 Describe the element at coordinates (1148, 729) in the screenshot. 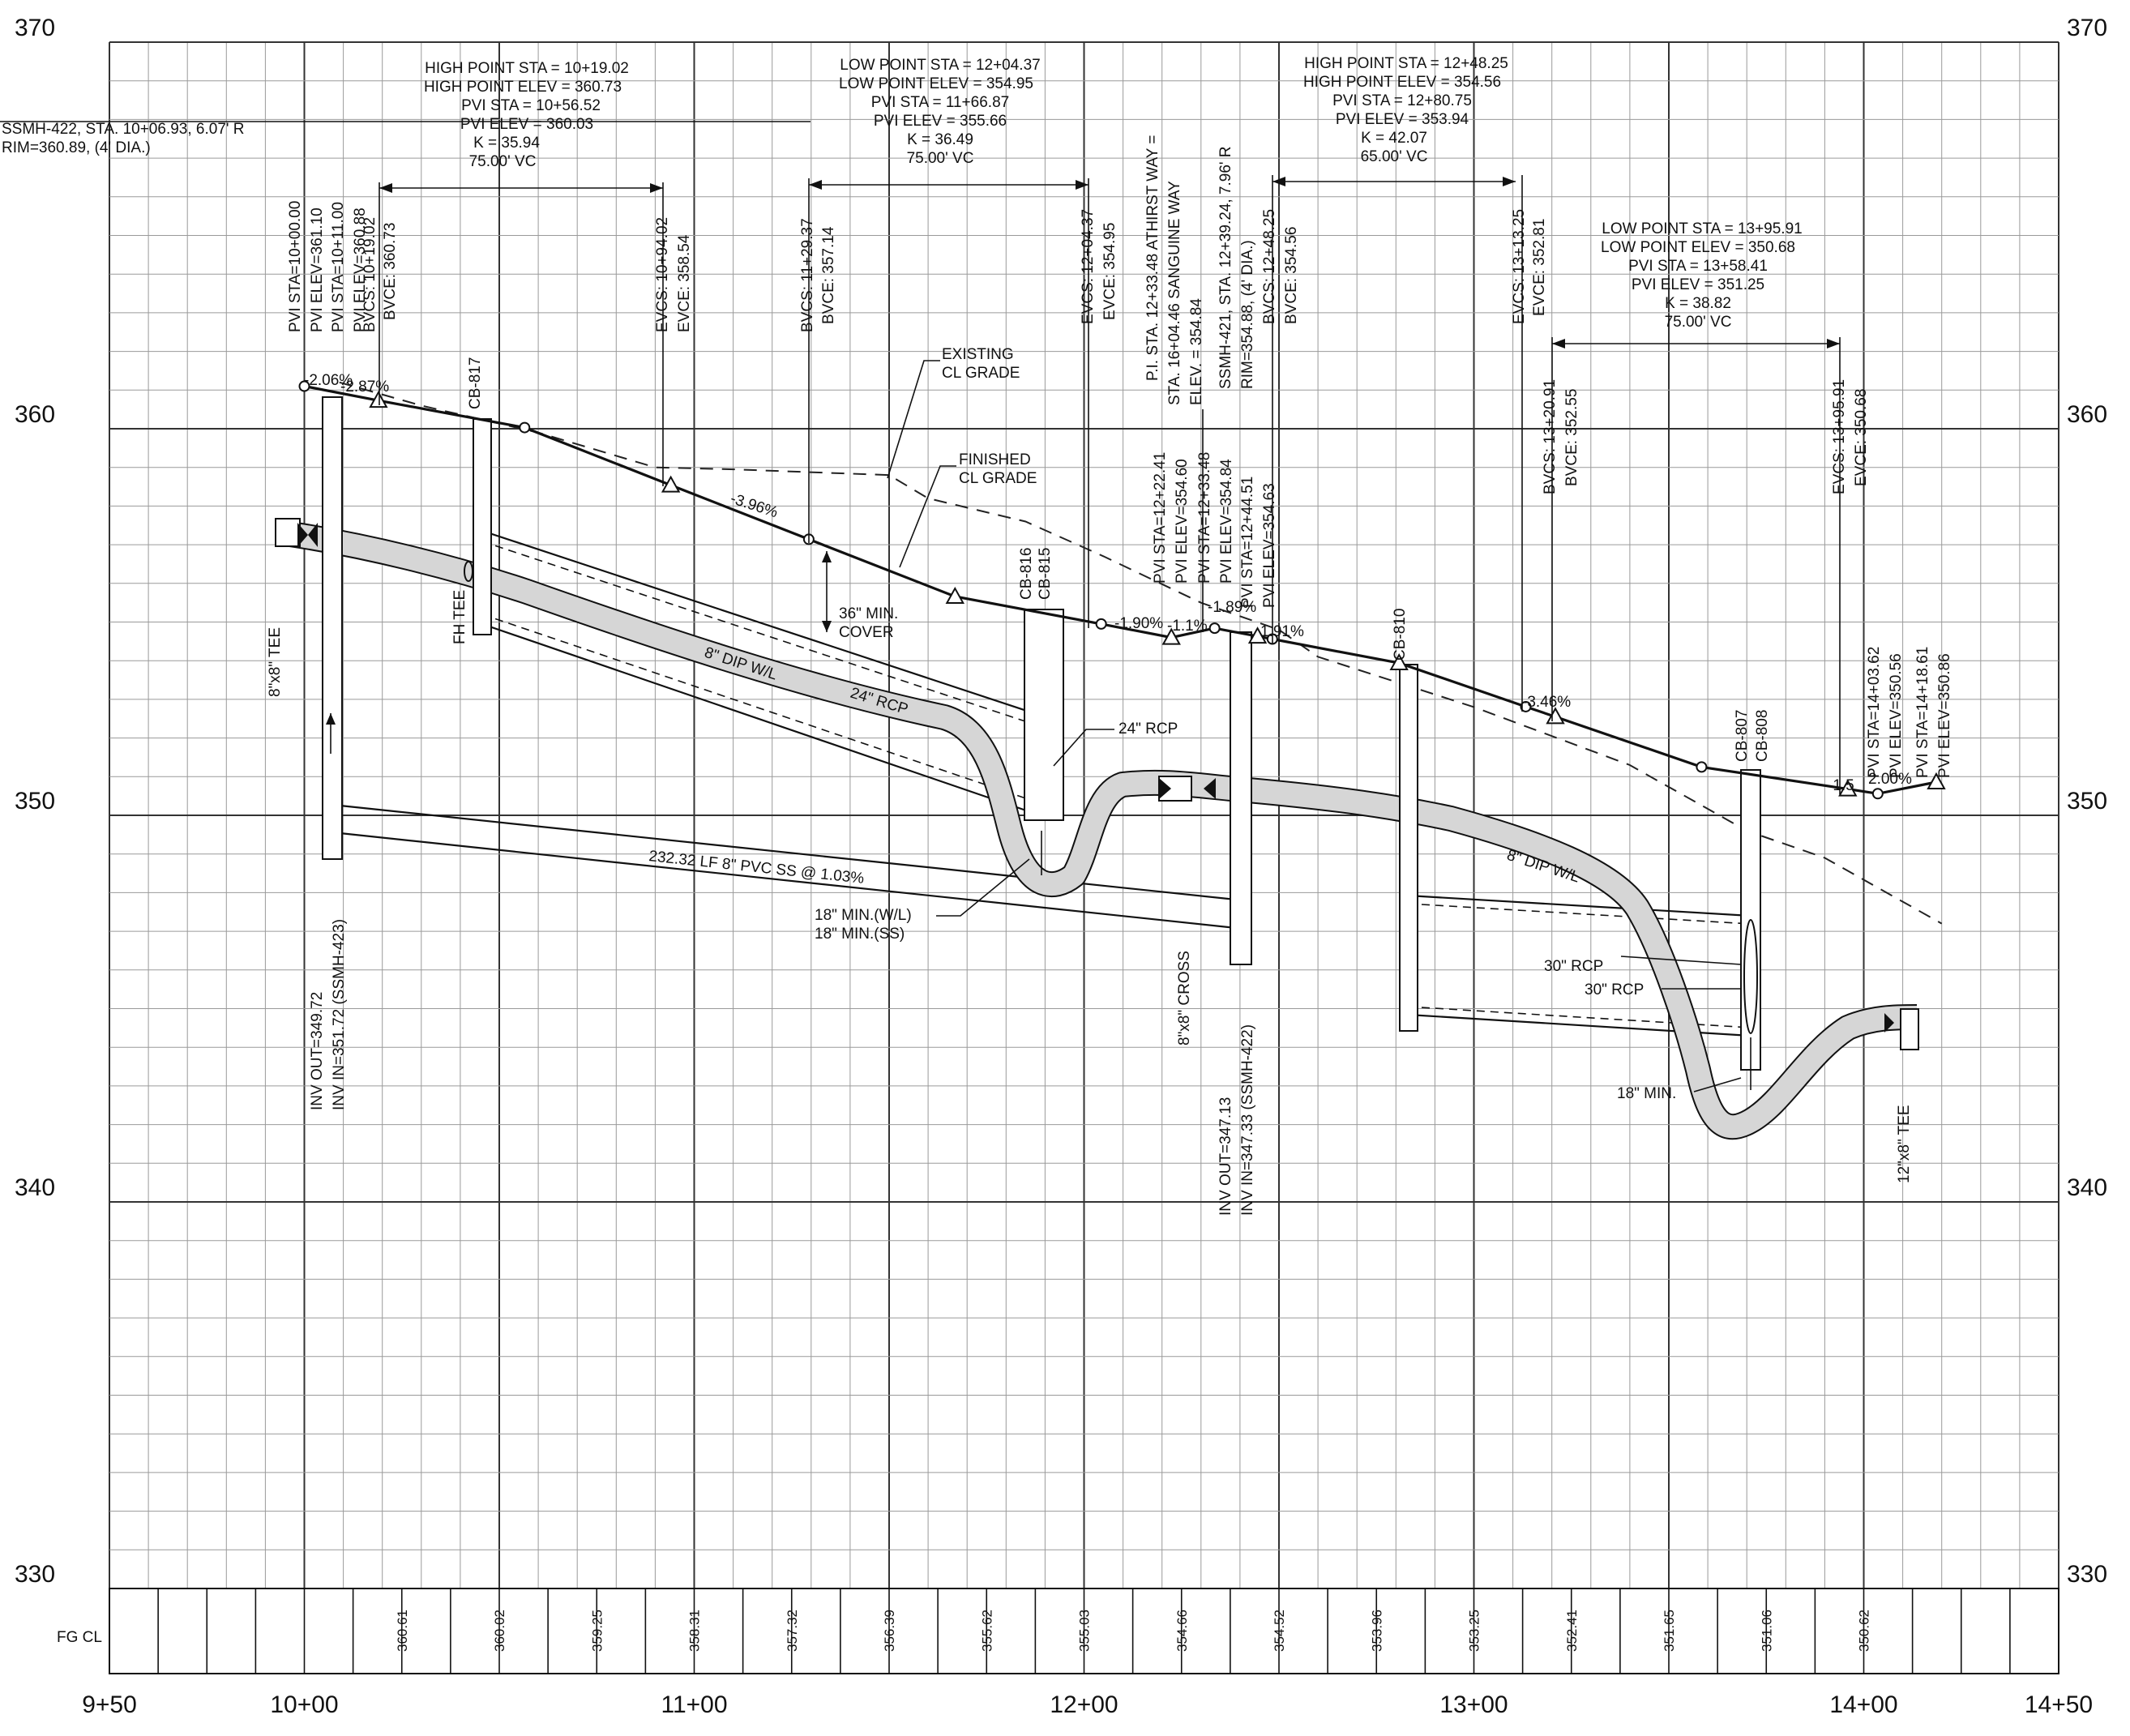

I see `rcp24-label-2: 24" RCP` at that location.